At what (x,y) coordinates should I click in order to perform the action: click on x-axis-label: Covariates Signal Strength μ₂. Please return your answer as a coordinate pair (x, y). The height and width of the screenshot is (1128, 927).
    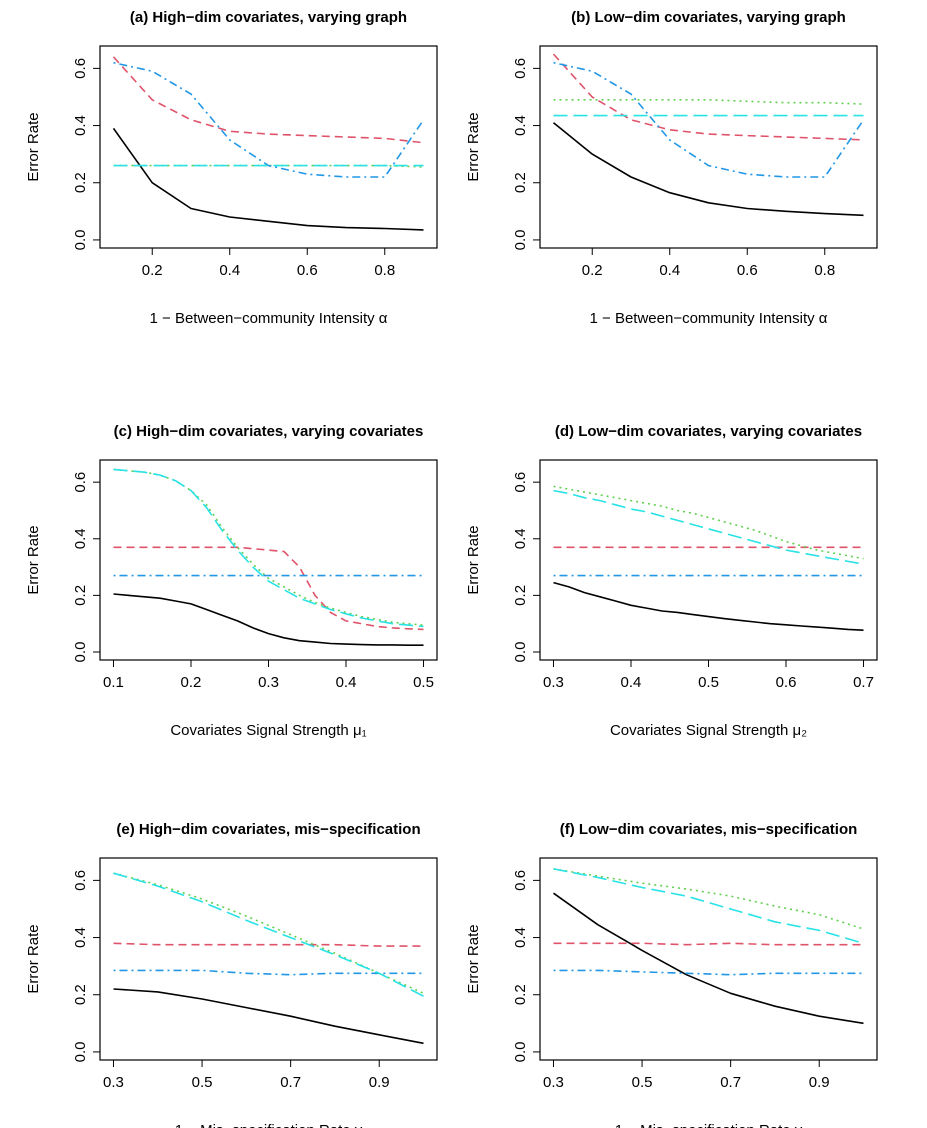
    Looking at the image, I should click on (708, 730).